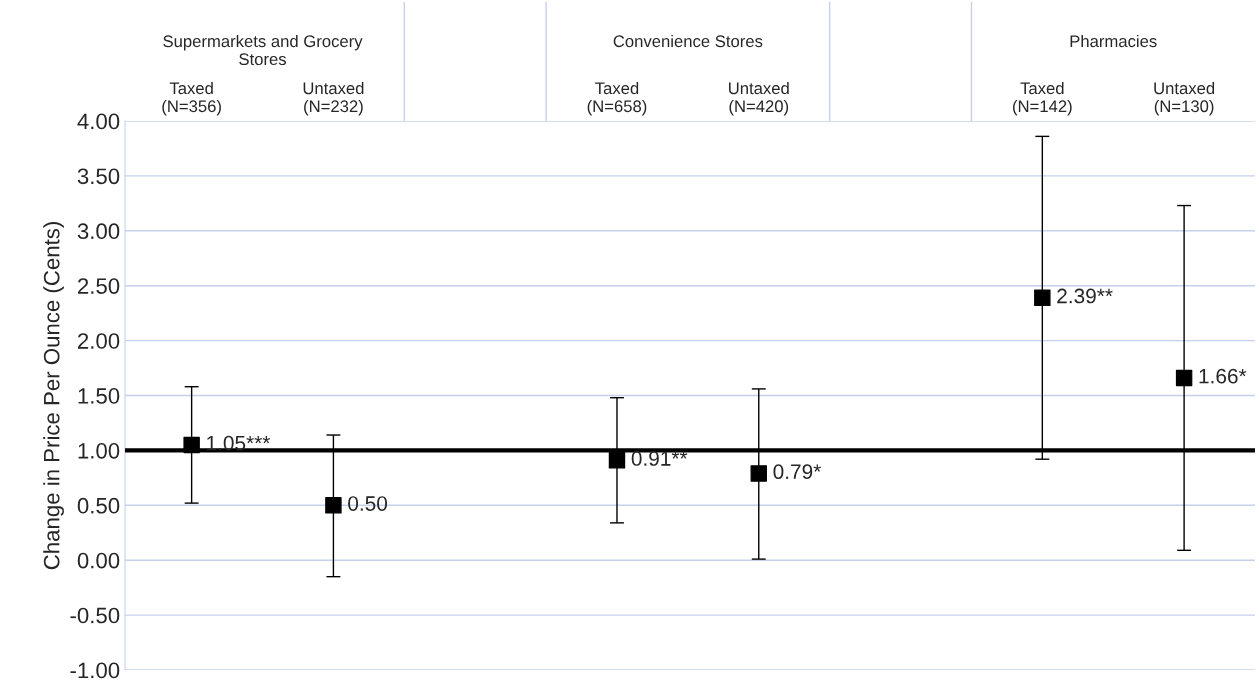 This screenshot has width=1259, height=684. What do you see at coordinates (98, 231) in the screenshot?
I see `y-tick-label: 3.00` at bounding box center [98, 231].